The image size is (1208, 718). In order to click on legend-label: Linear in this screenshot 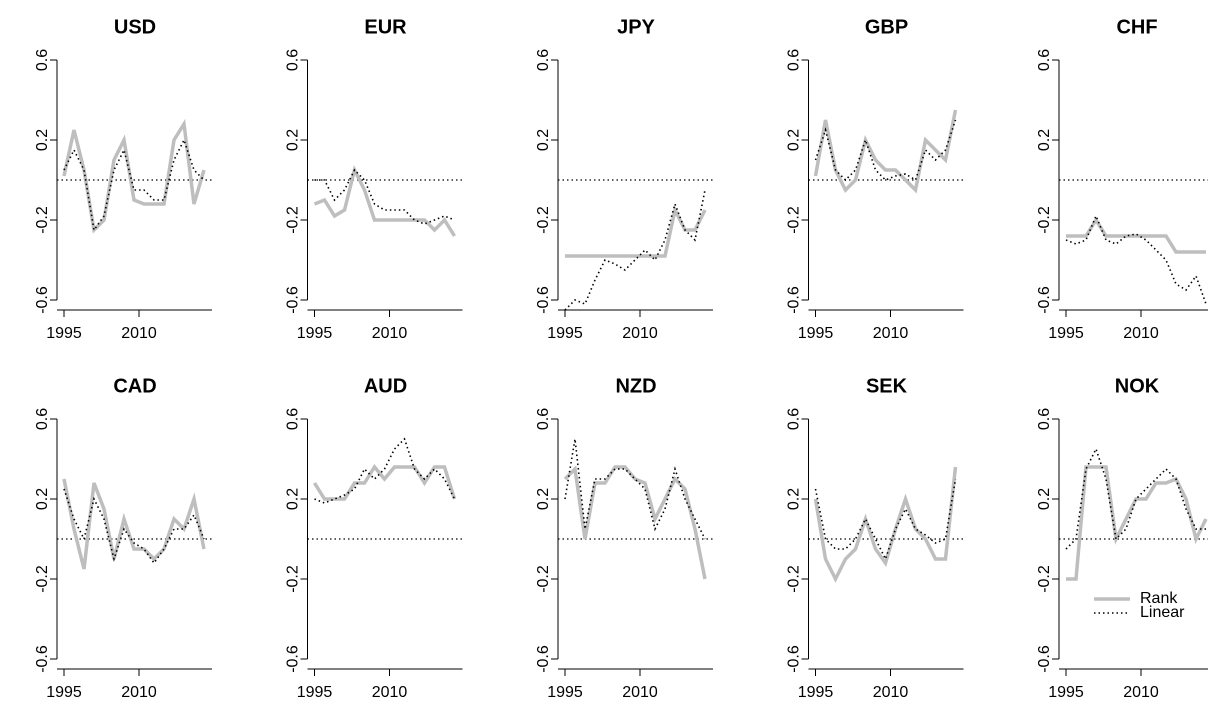, I will do `click(1162, 612)`.